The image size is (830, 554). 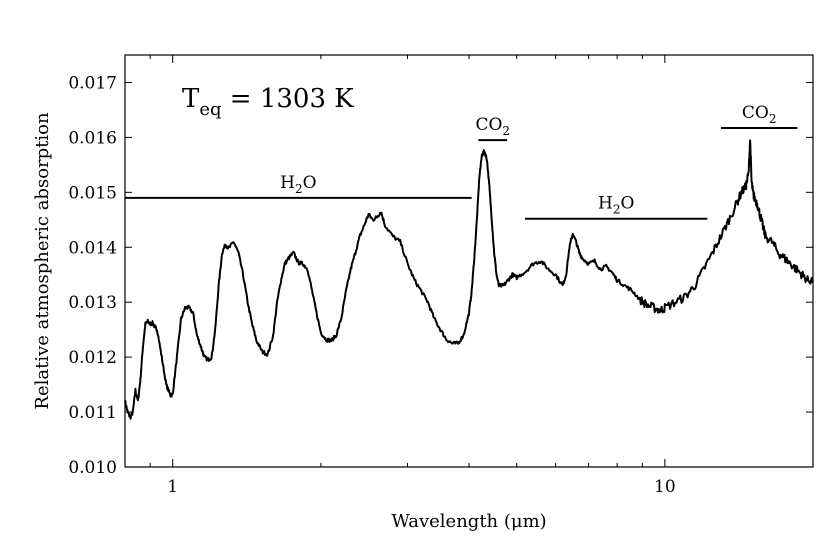 What do you see at coordinates (92, 193) in the screenshot?
I see `y-tick-label: 0.015` at bounding box center [92, 193].